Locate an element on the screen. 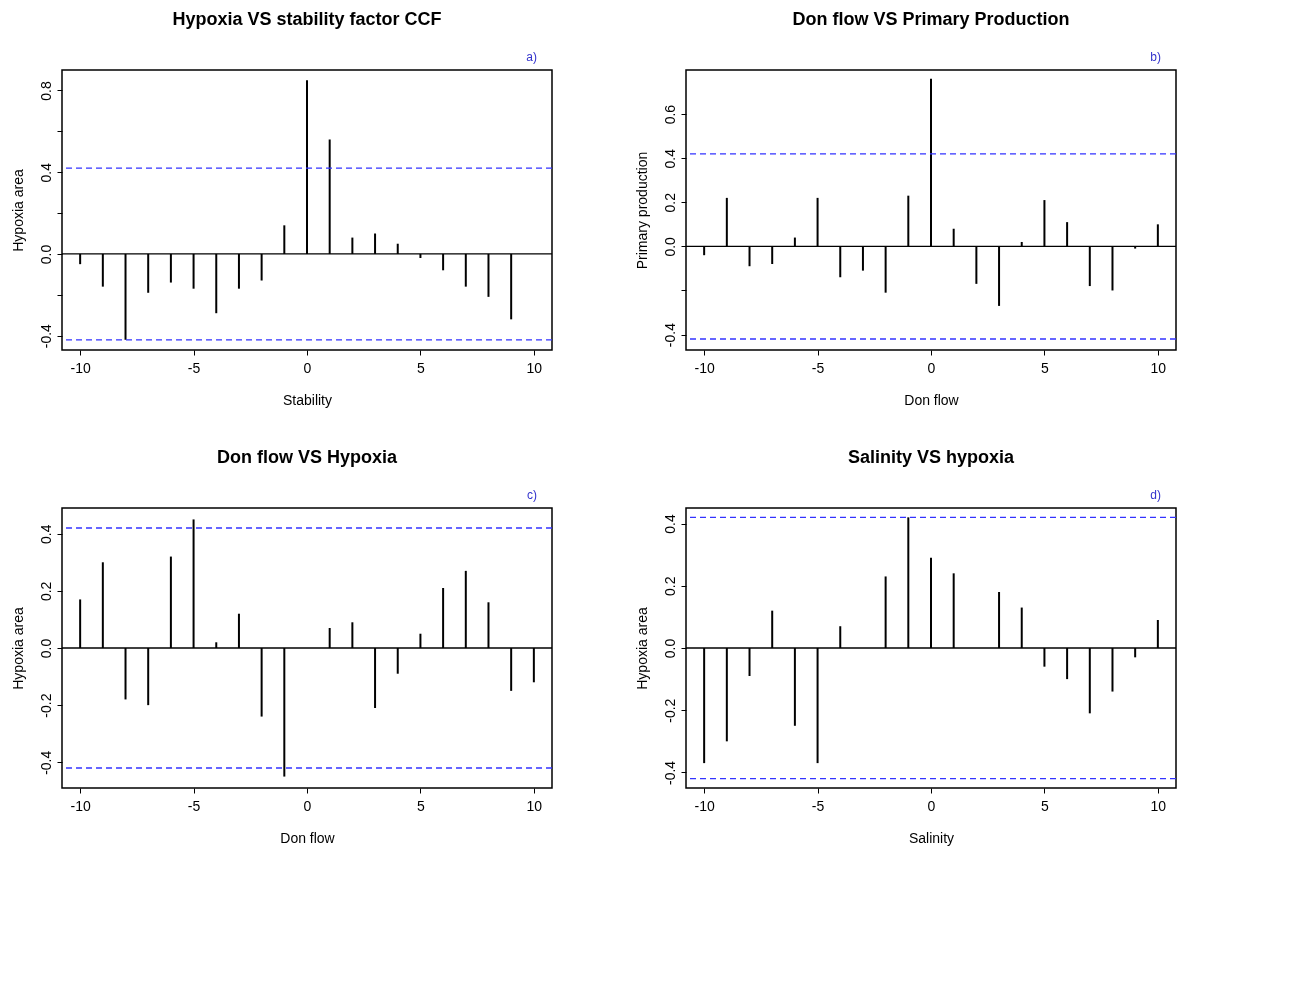  text: b) is located at coordinates (1155, 57).